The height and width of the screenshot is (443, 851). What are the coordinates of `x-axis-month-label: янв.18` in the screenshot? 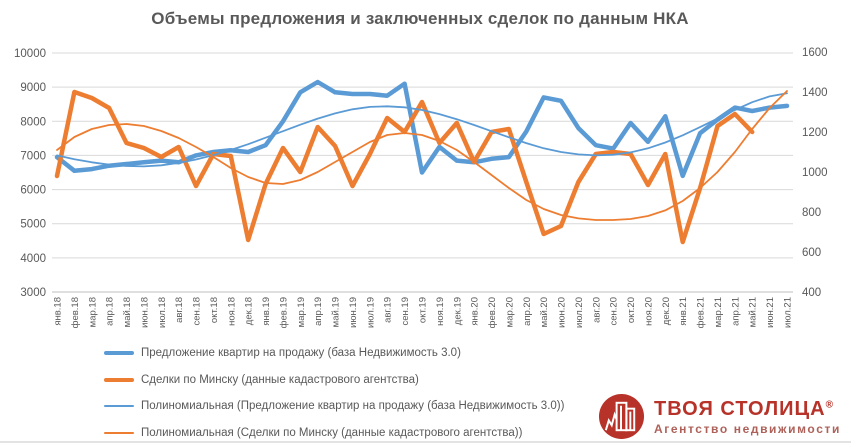 It's located at (58, 311).